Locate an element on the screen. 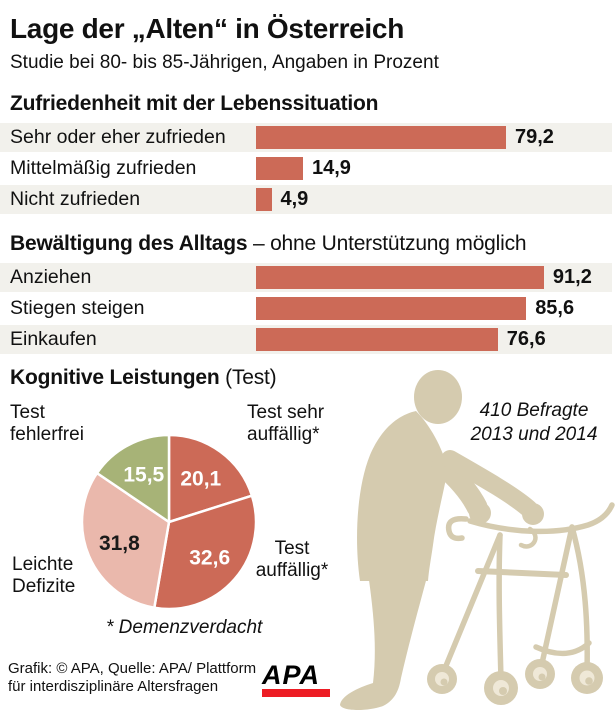 The height and width of the screenshot is (715, 616). section-title-suffix: – ohne Unterstützung möglich is located at coordinates (387, 243).